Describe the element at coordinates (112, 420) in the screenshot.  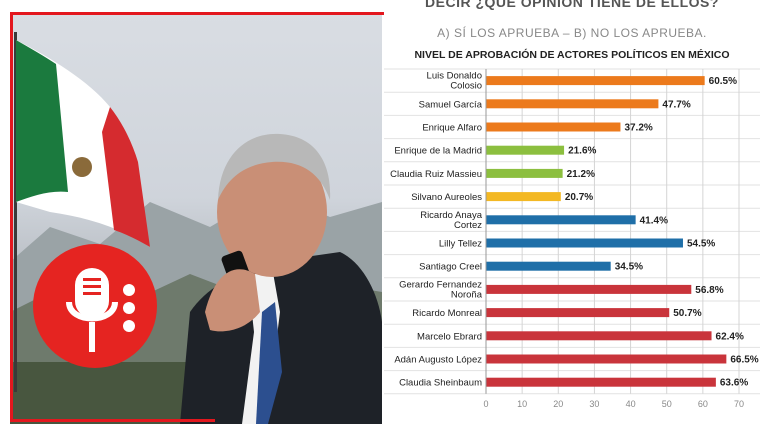
I see `frame-bottom-line` at that location.